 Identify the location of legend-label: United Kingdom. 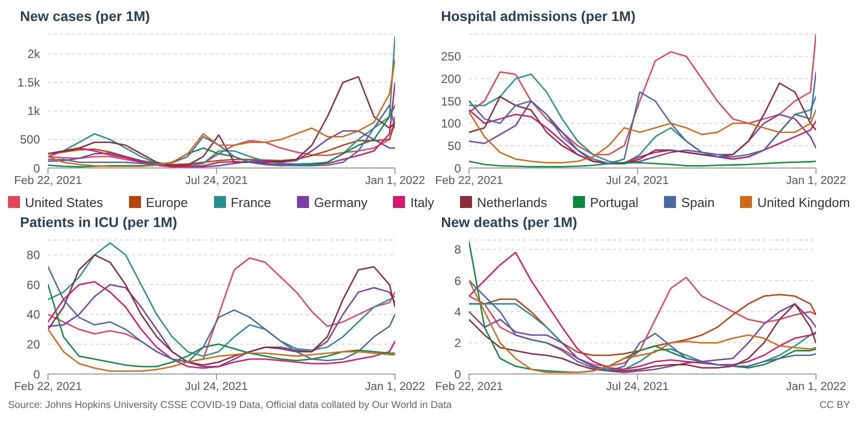
(803, 202).